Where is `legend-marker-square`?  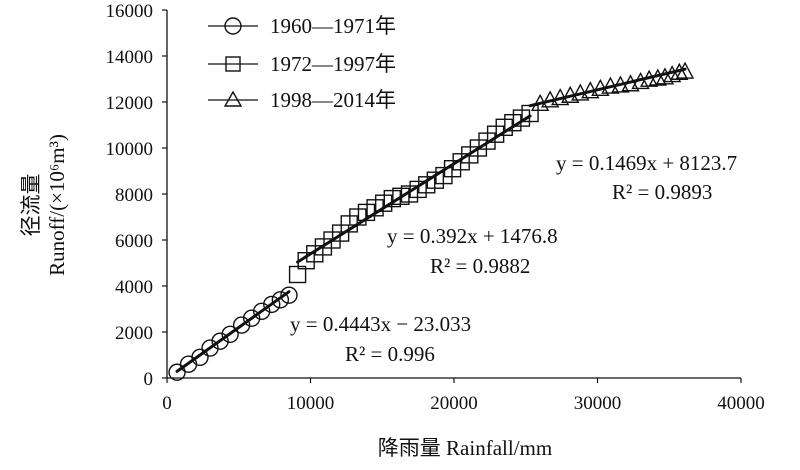 legend-marker-square is located at coordinates (233, 64).